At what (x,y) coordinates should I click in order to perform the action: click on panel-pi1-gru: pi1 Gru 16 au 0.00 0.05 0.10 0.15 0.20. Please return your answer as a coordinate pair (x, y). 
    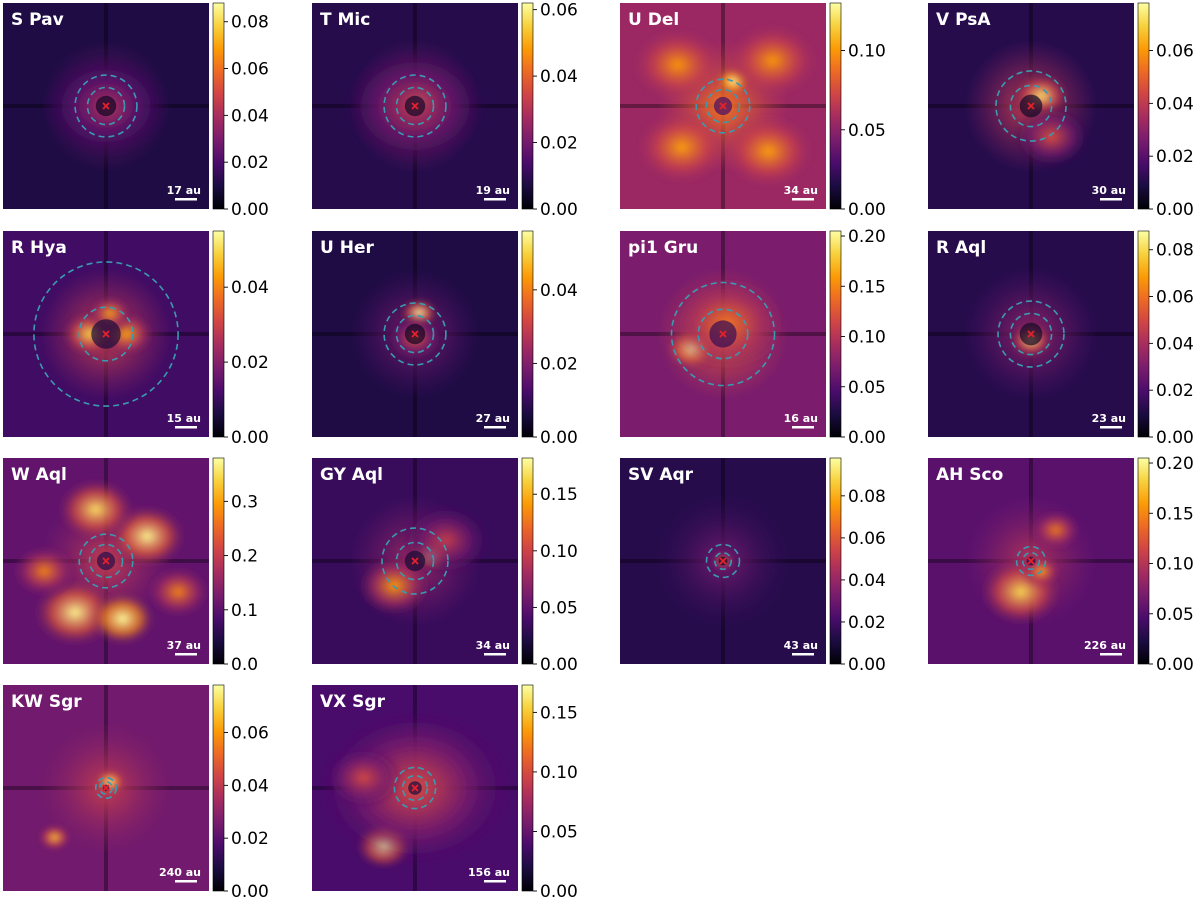
    Looking at the image, I should click on (774, 343).